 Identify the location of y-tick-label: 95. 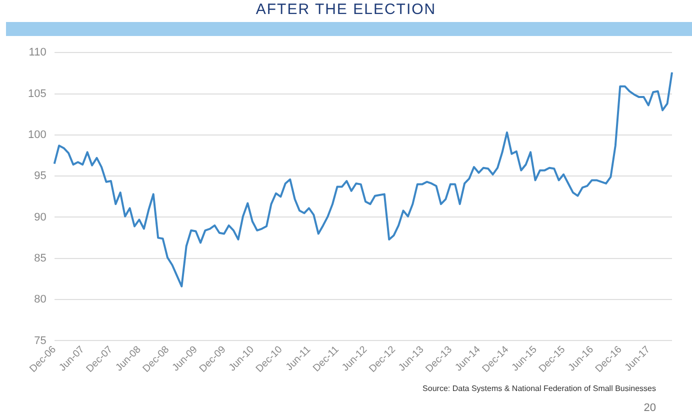
(40, 176).